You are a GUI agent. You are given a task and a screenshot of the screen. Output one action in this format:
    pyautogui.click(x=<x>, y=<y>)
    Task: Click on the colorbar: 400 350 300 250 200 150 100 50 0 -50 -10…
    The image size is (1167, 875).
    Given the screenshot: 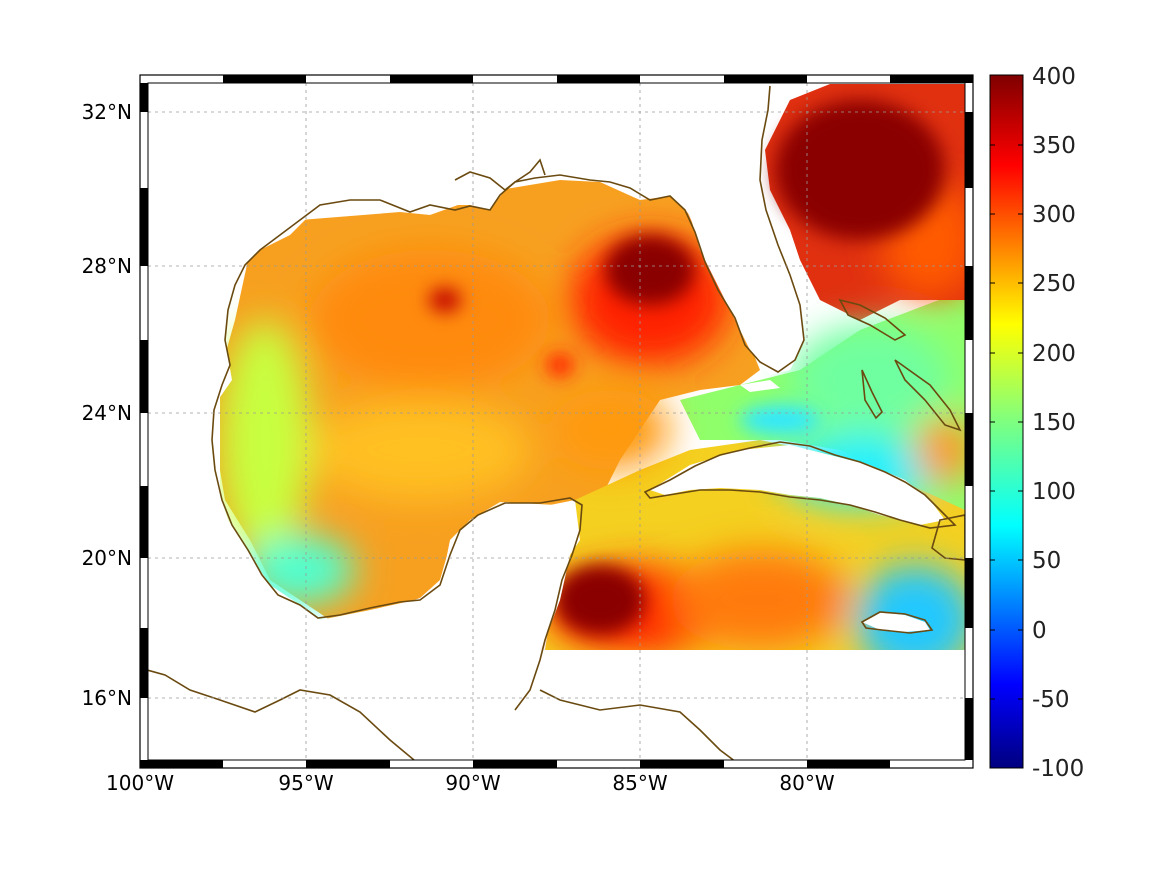 What is the action you would take?
    pyautogui.click(x=1036, y=423)
    